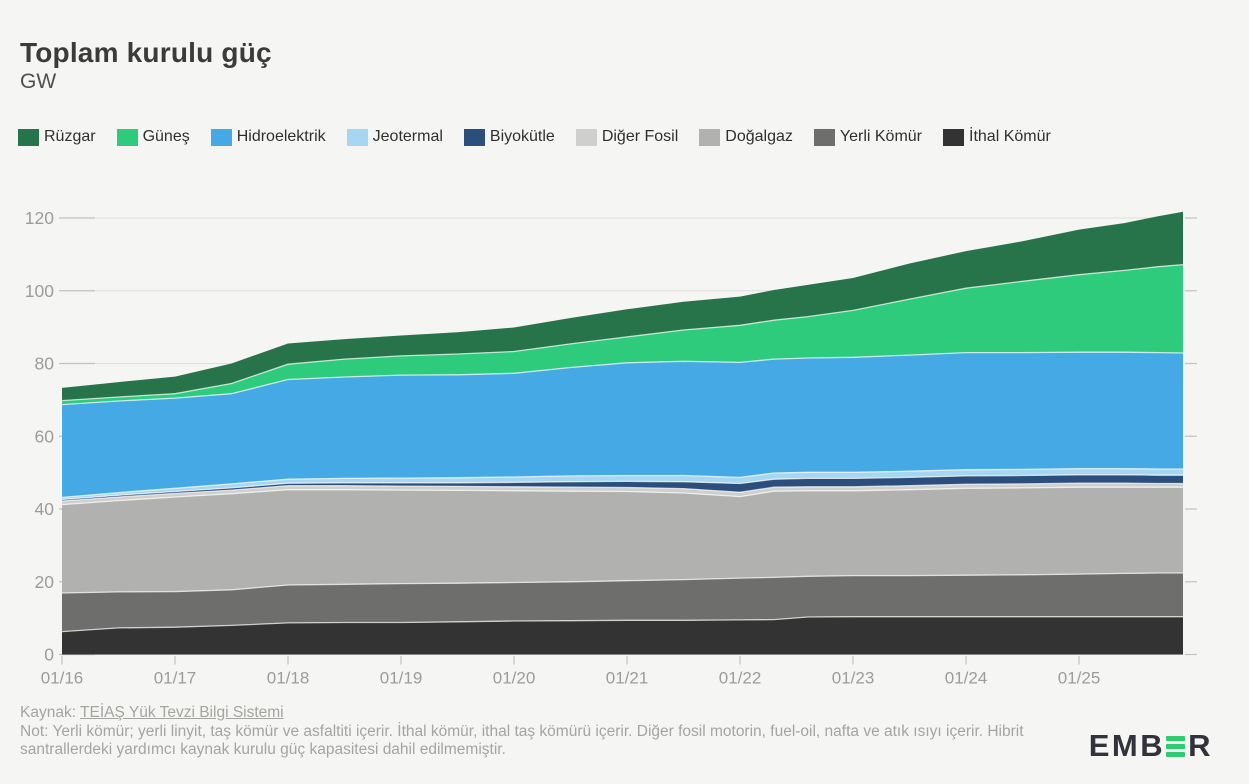 The height and width of the screenshot is (784, 1249). What do you see at coordinates (50, 712) in the screenshot?
I see `source-label: Kaynak:` at bounding box center [50, 712].